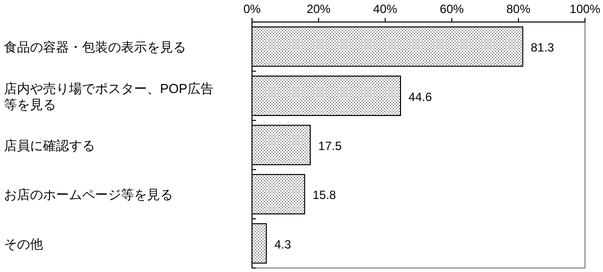 The width and height of the screenshot is (603, 272). Describe the element at coordinates (518, 9) in the screenshot. I see `x-tick-label: 80%` at that location.